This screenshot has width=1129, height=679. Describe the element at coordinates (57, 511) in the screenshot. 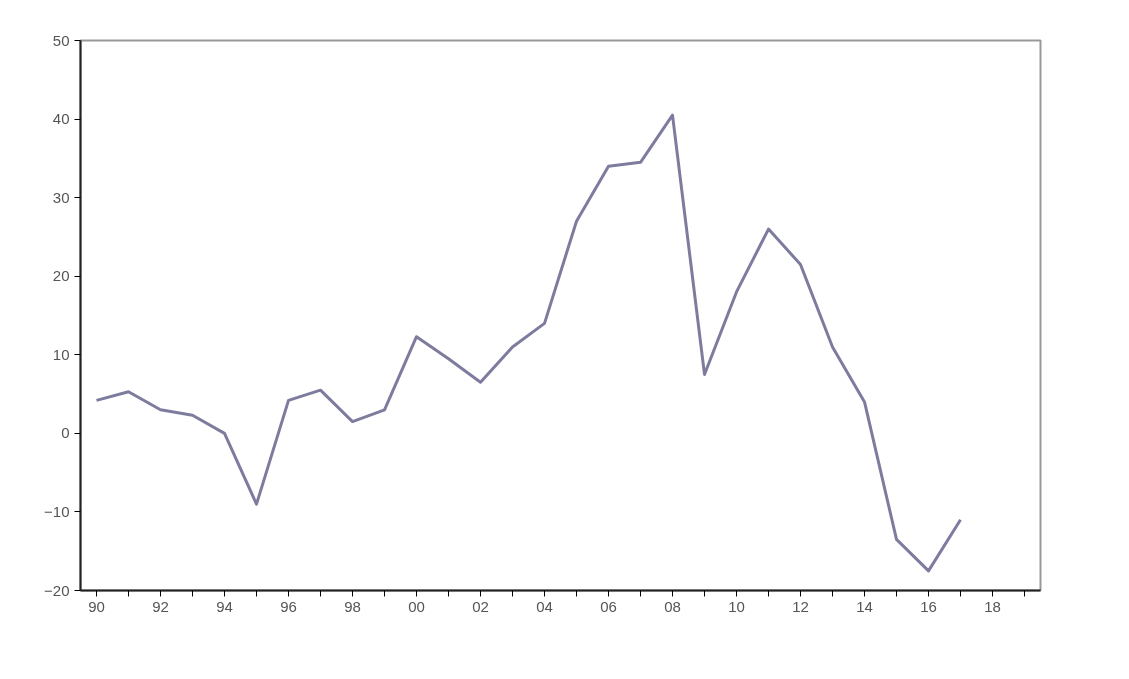

I see `y-tick-label: −10` at that location.